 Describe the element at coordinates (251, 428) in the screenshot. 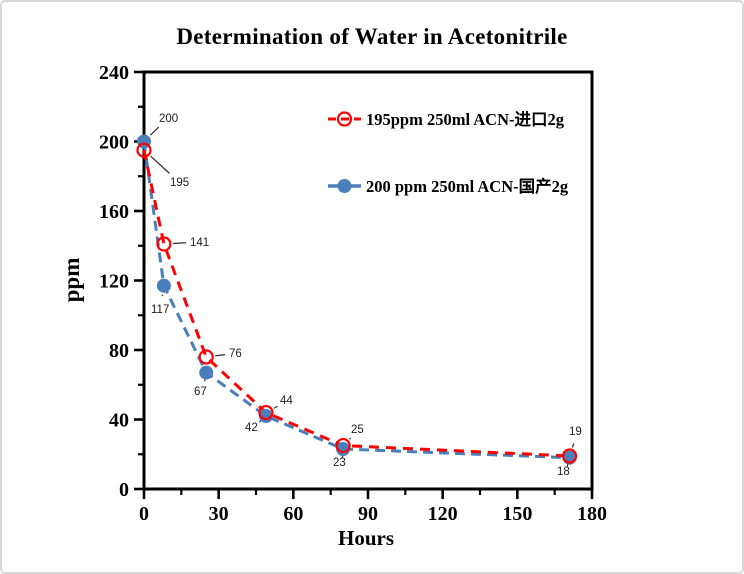

I see `point-label: 42` at that location.